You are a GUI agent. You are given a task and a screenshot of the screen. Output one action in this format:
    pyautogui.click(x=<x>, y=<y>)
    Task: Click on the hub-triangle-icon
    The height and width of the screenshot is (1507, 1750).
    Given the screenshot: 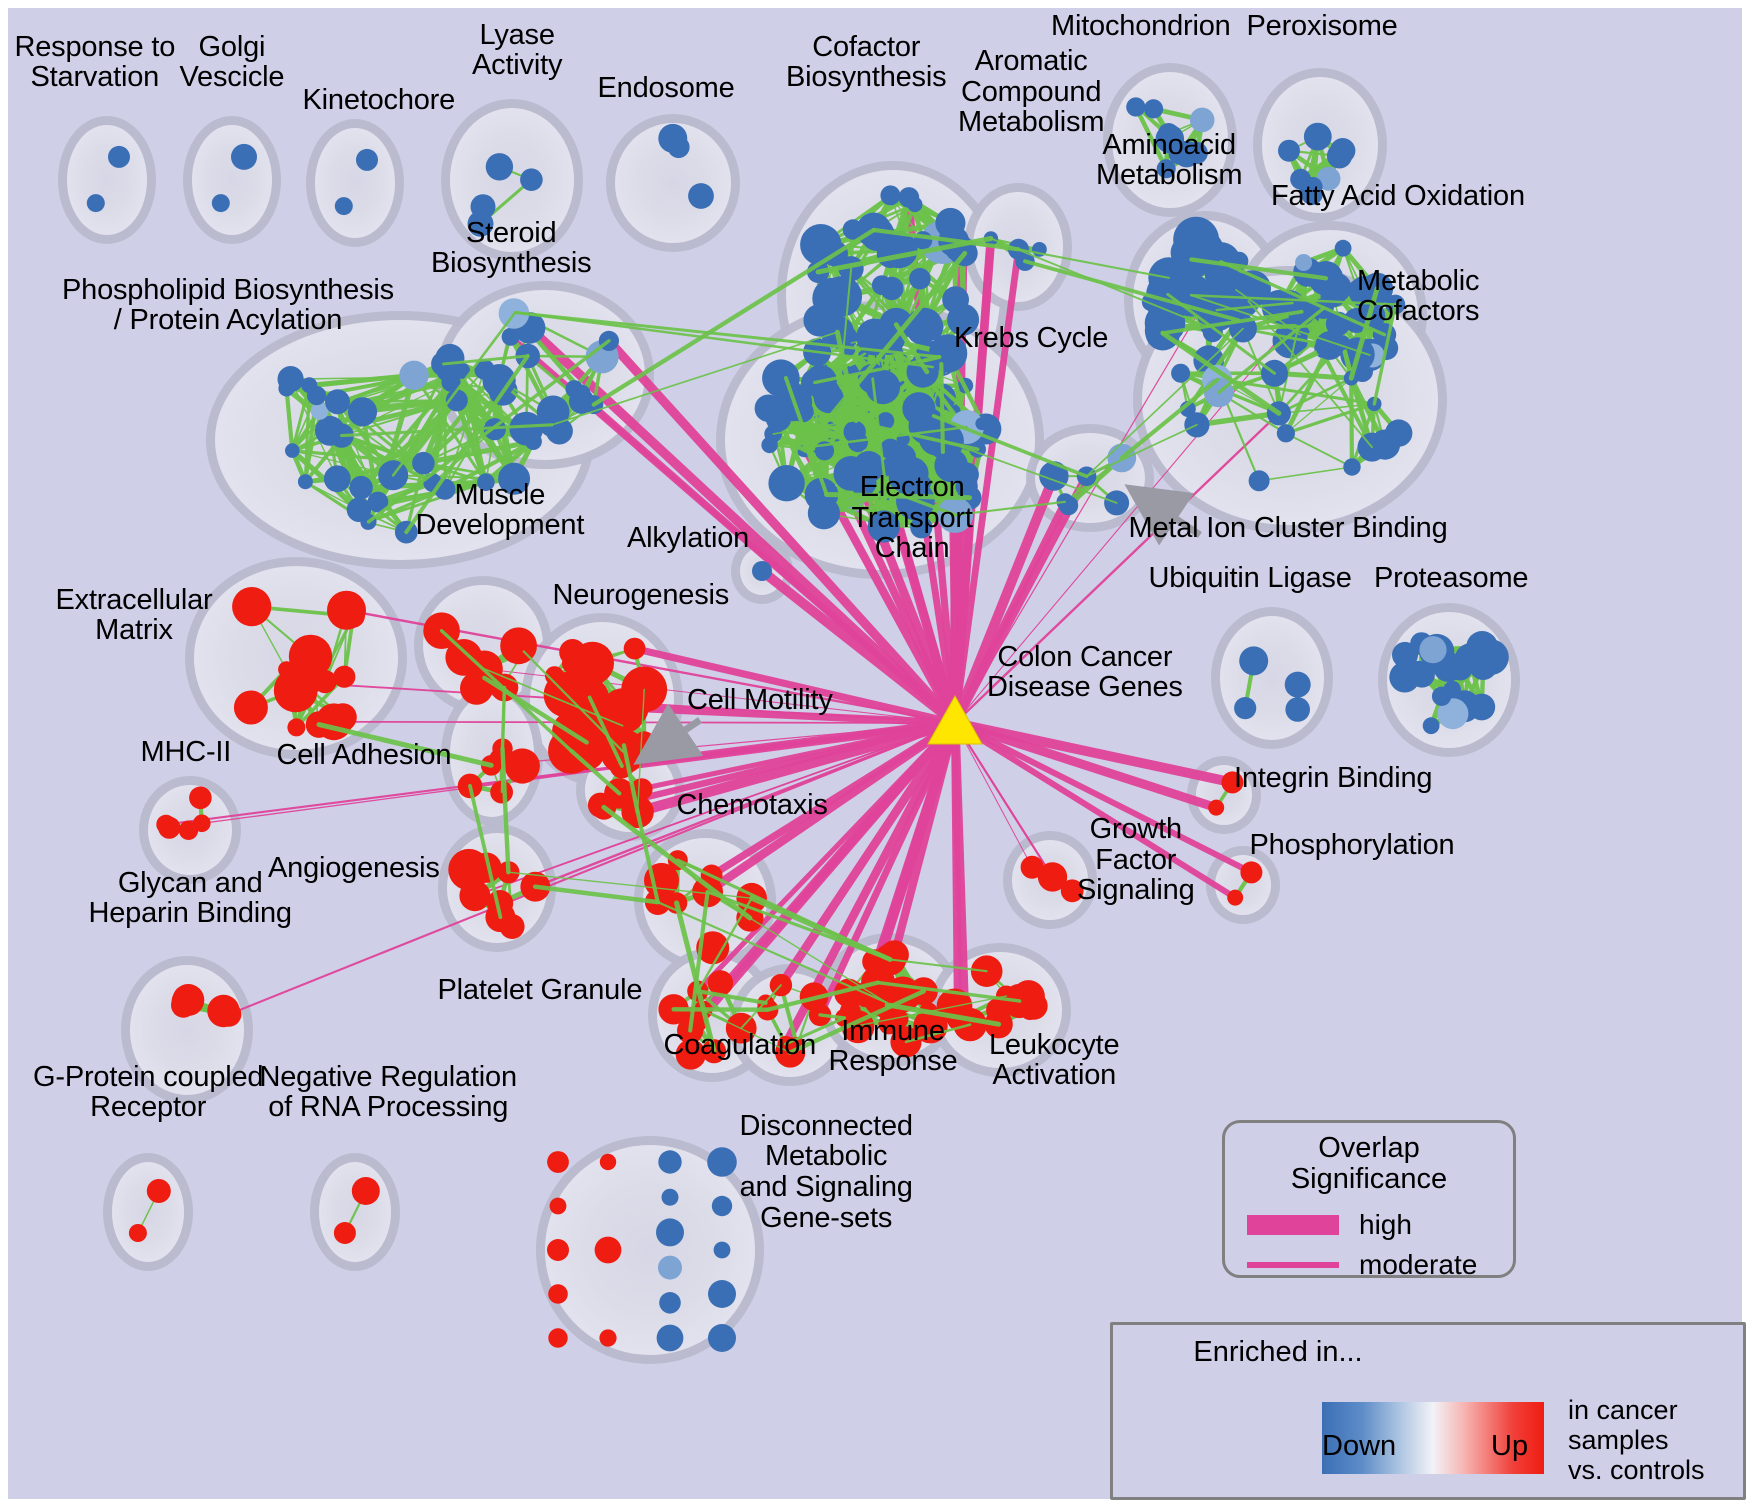 What is the action you would take?
    pyautogui.click(x=955, y=719)
    